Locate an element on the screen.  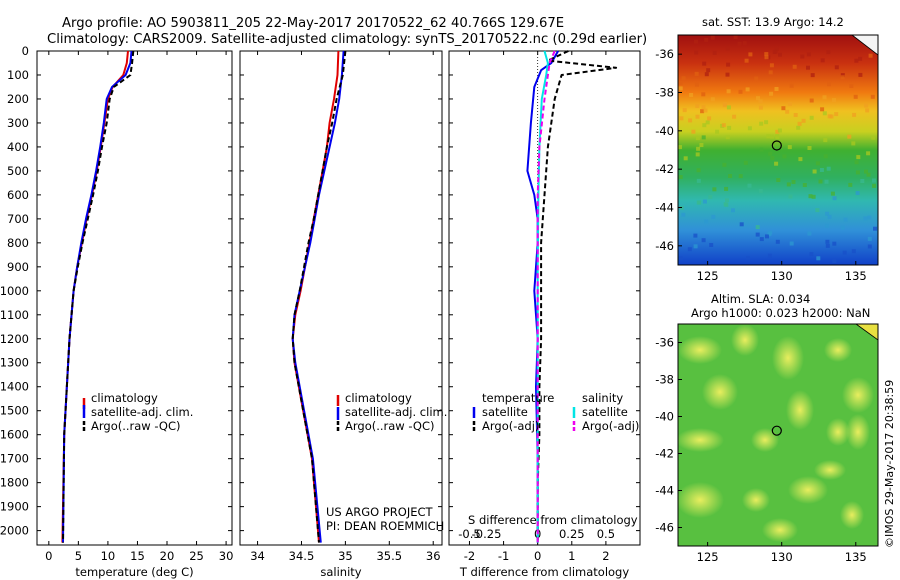
x-tick-label: 0 is located at coordinates (537, 556).